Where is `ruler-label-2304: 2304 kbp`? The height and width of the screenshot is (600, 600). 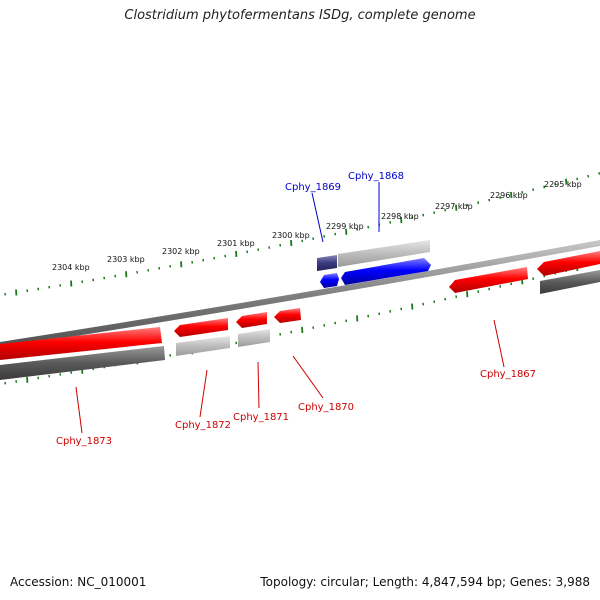 ruler-label-2304: 2304 kbp is located at coordinates (71, 267).